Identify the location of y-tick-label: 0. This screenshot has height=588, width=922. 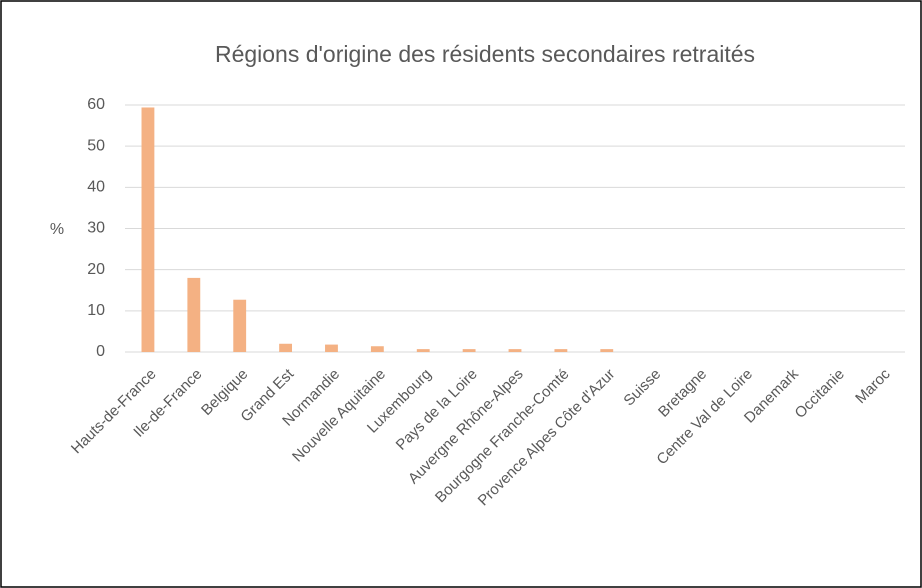
(100, 351).